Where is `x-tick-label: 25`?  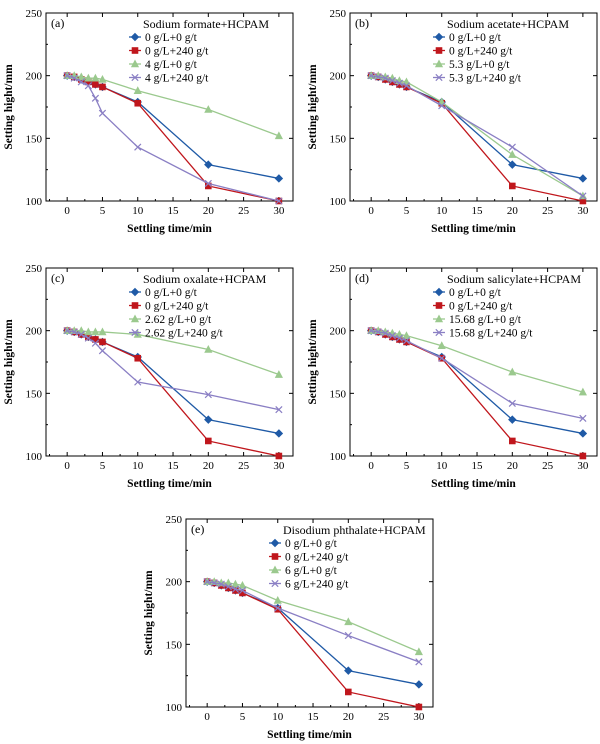 x-tick-label: 25 is located at coordinates (548, 211).